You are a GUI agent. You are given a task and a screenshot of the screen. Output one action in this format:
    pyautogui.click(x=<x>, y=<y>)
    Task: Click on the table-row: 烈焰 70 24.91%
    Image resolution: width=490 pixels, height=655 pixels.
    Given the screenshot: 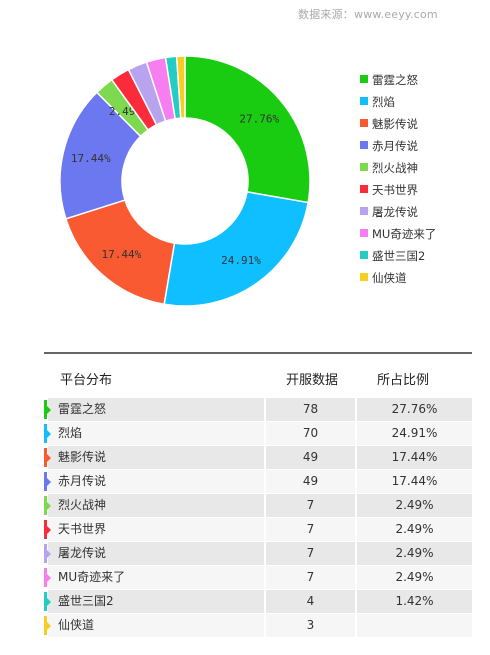 What is the action you would take?
    pyautogui.click(x=258, y=433)
    